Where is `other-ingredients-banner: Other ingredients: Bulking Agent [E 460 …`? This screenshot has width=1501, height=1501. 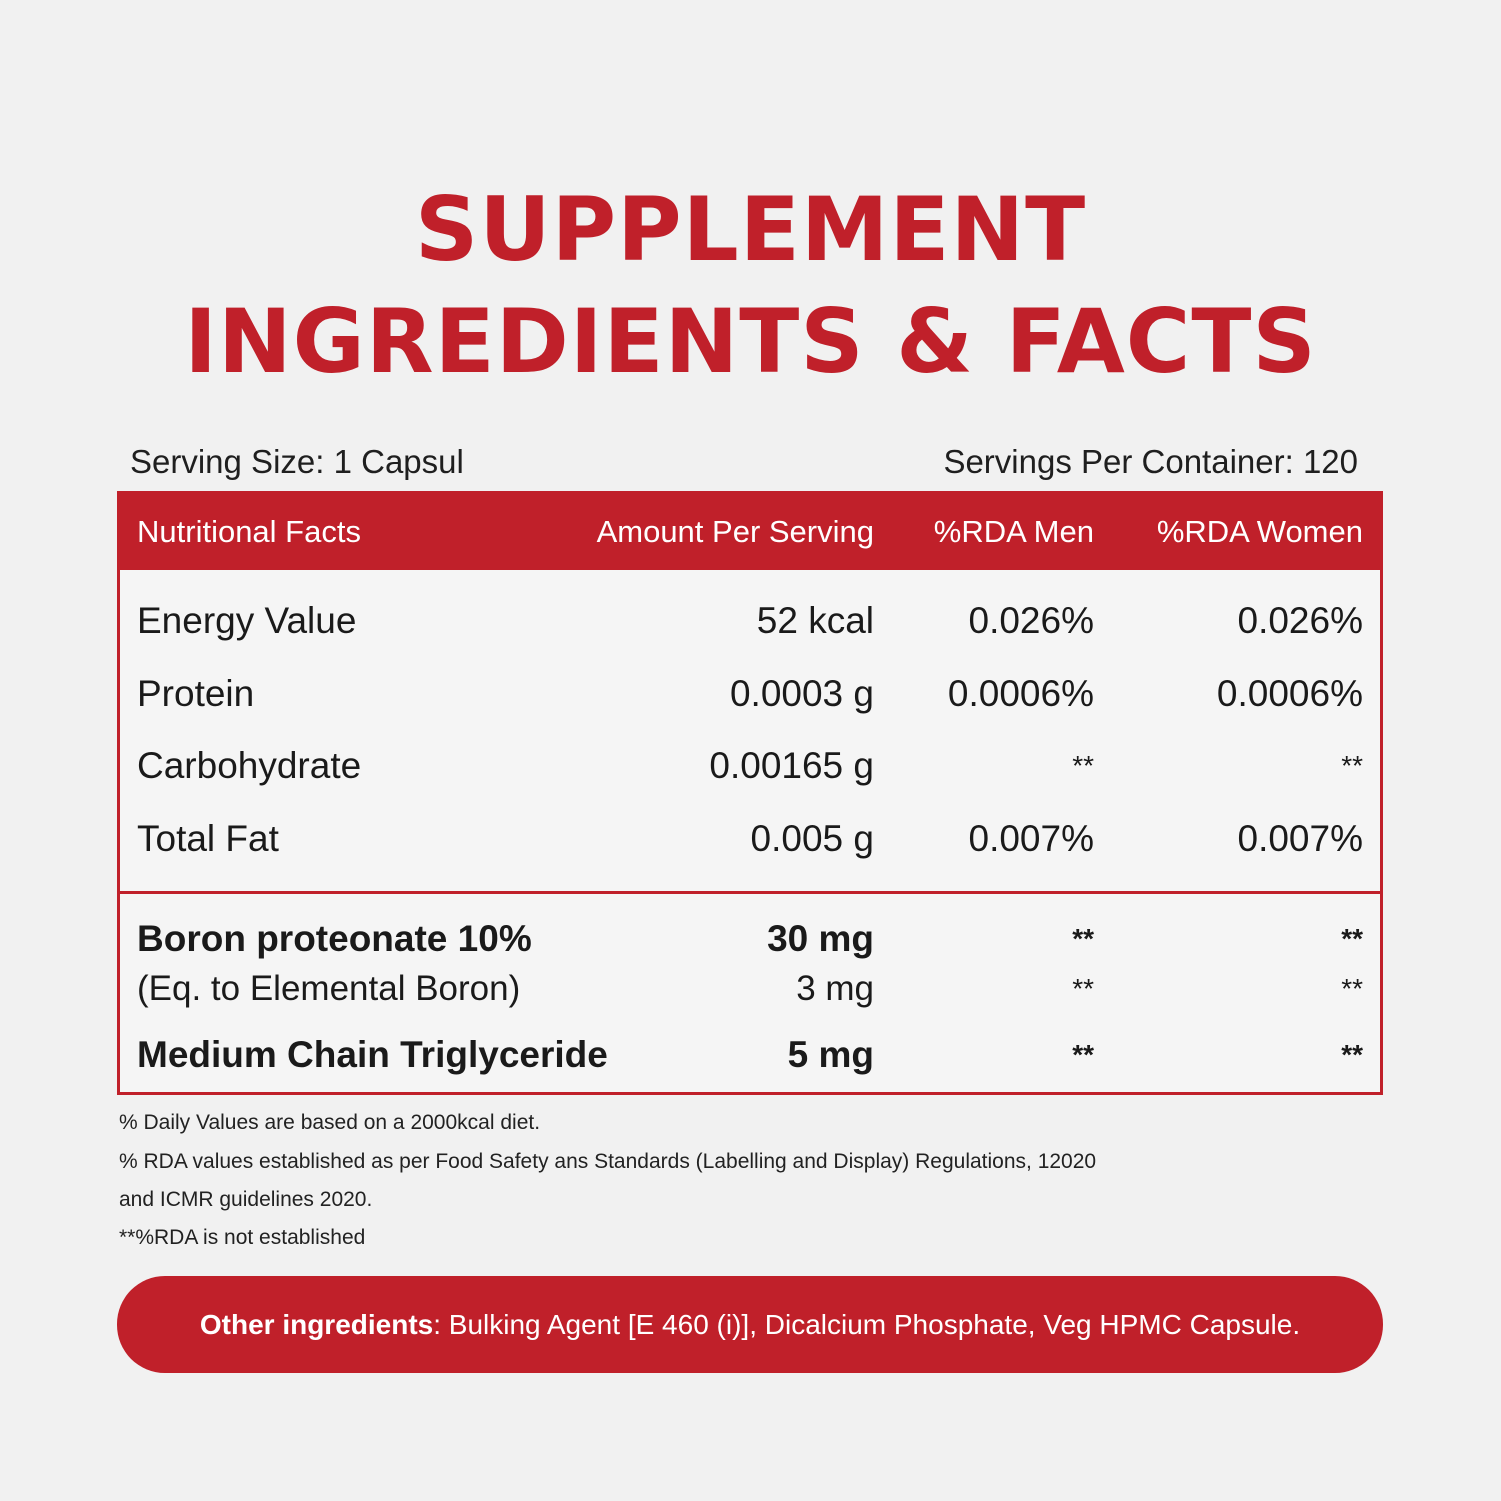 other-ingredients-banner: Other ingredients: Bulking Agent [E 460 … is located at coordinates (750, 1324).